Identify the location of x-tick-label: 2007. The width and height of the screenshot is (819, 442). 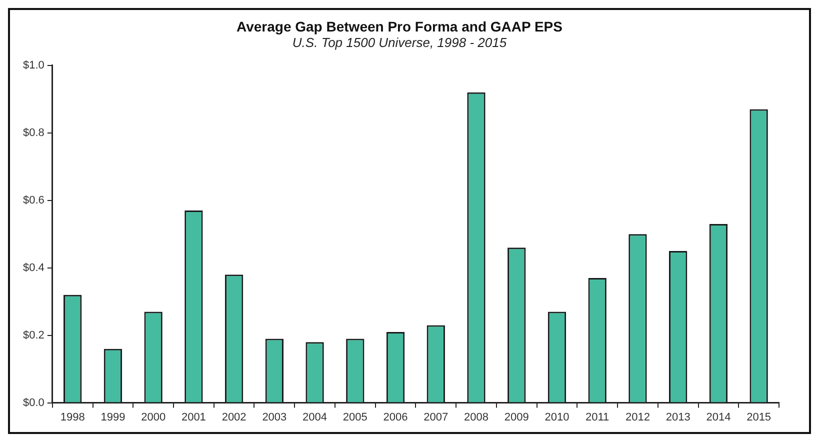
(436, 417).